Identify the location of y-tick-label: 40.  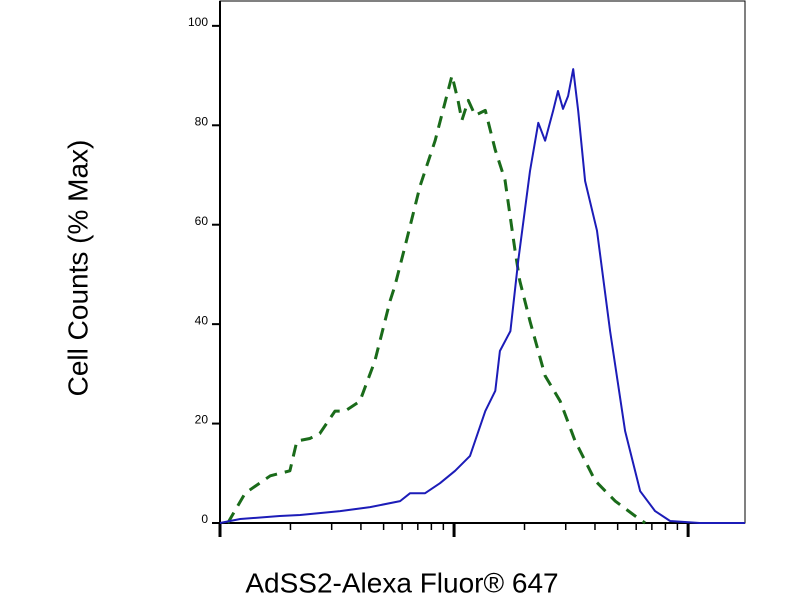
(202, 320).